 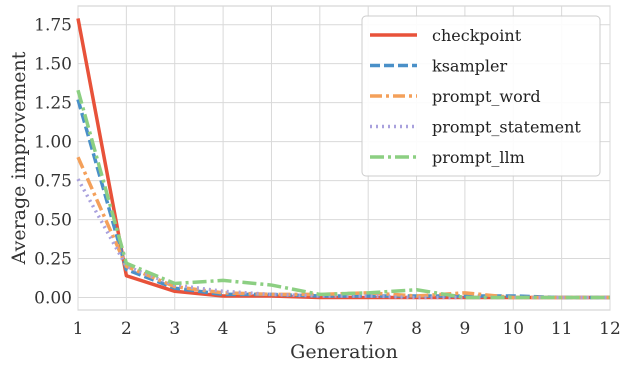 What do you see at coordinates (562, 329) in the screenshot?
I see `x-tick-label: 11` at bounding box center [562, 329].